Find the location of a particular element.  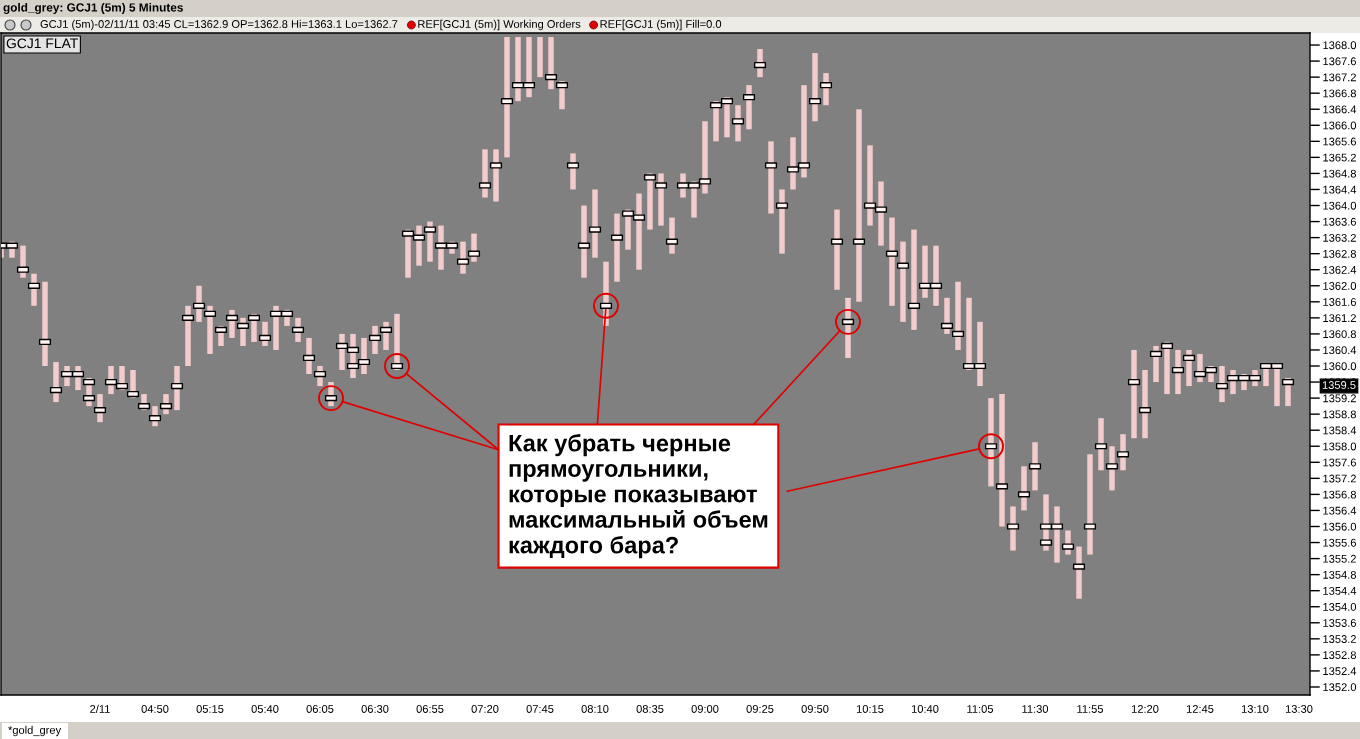

y-tick-label: 1365.2 is located at coordinates (1339, 157).